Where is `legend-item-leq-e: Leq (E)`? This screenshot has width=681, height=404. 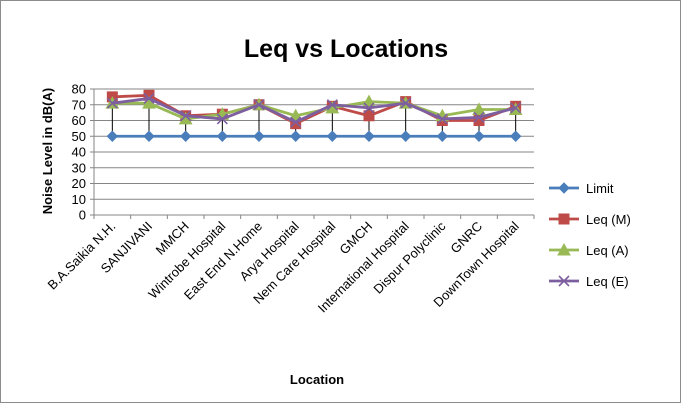 legend-item-leq-e: Leq (E) is located at coordinates (589, 281).